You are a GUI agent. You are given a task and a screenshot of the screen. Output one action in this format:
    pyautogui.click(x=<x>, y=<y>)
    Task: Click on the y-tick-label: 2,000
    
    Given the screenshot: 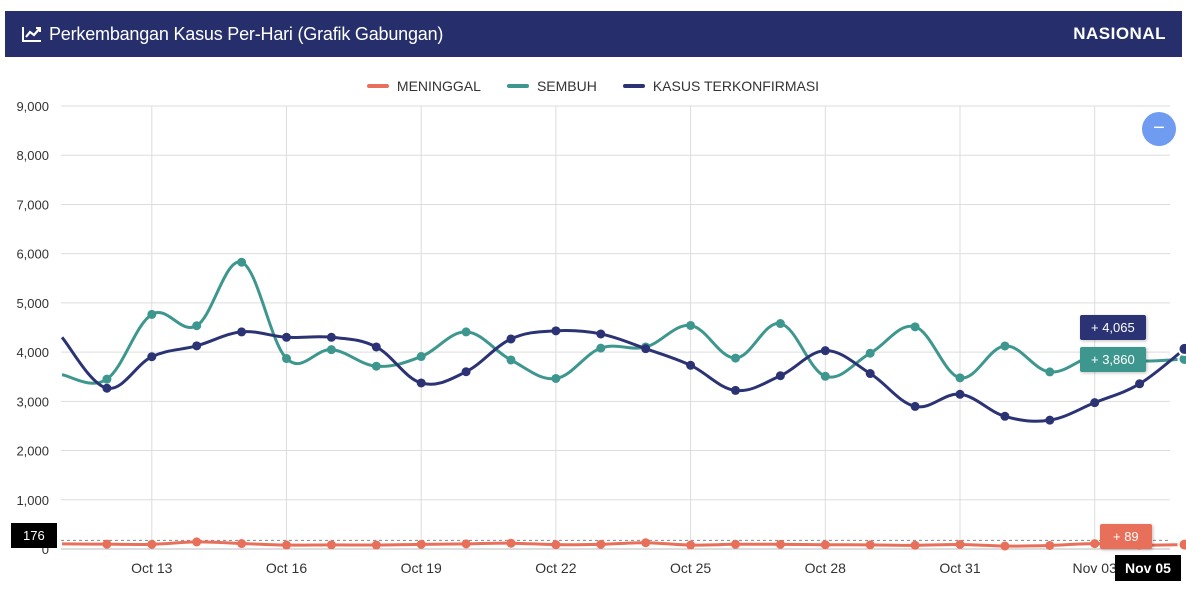 What is the action you would take?
    pyautogui.click(x=32, y=451)
    